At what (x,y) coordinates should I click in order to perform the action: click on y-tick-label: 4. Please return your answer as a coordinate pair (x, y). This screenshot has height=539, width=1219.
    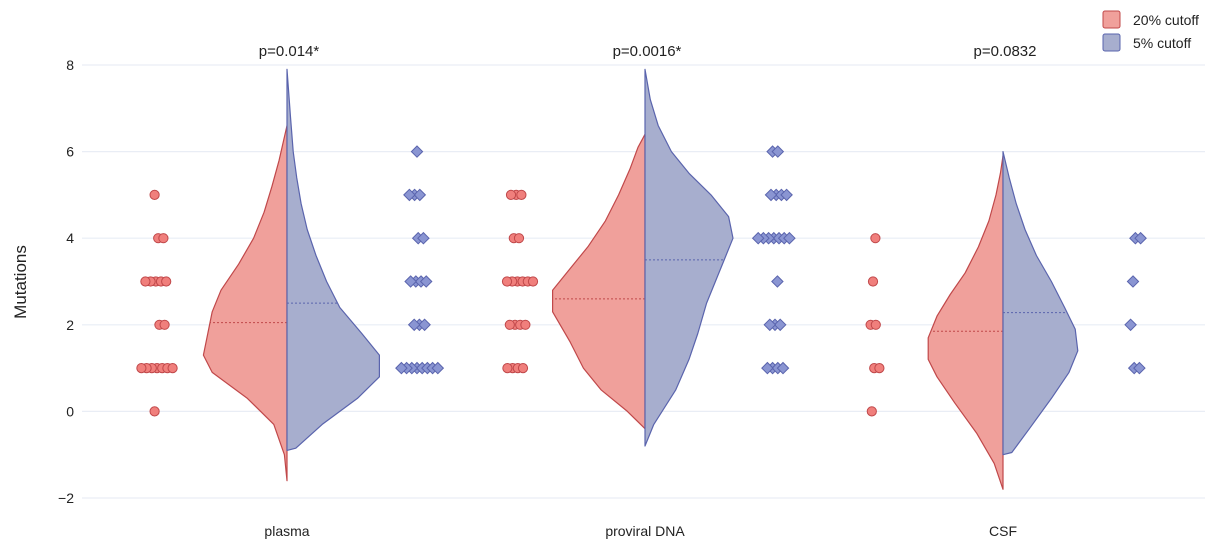
    Looking at the image, I should click on (70, 238).